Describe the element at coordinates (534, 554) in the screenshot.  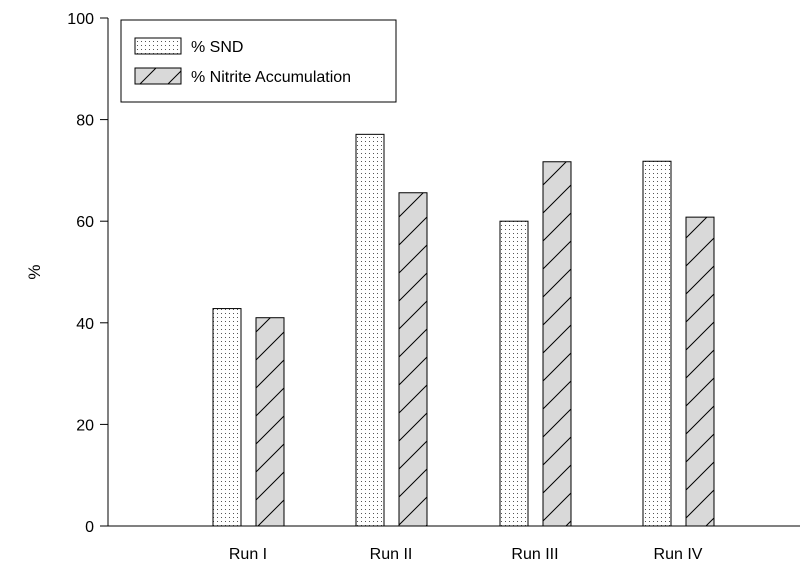
I see `x-category-label: Run III` at that location.